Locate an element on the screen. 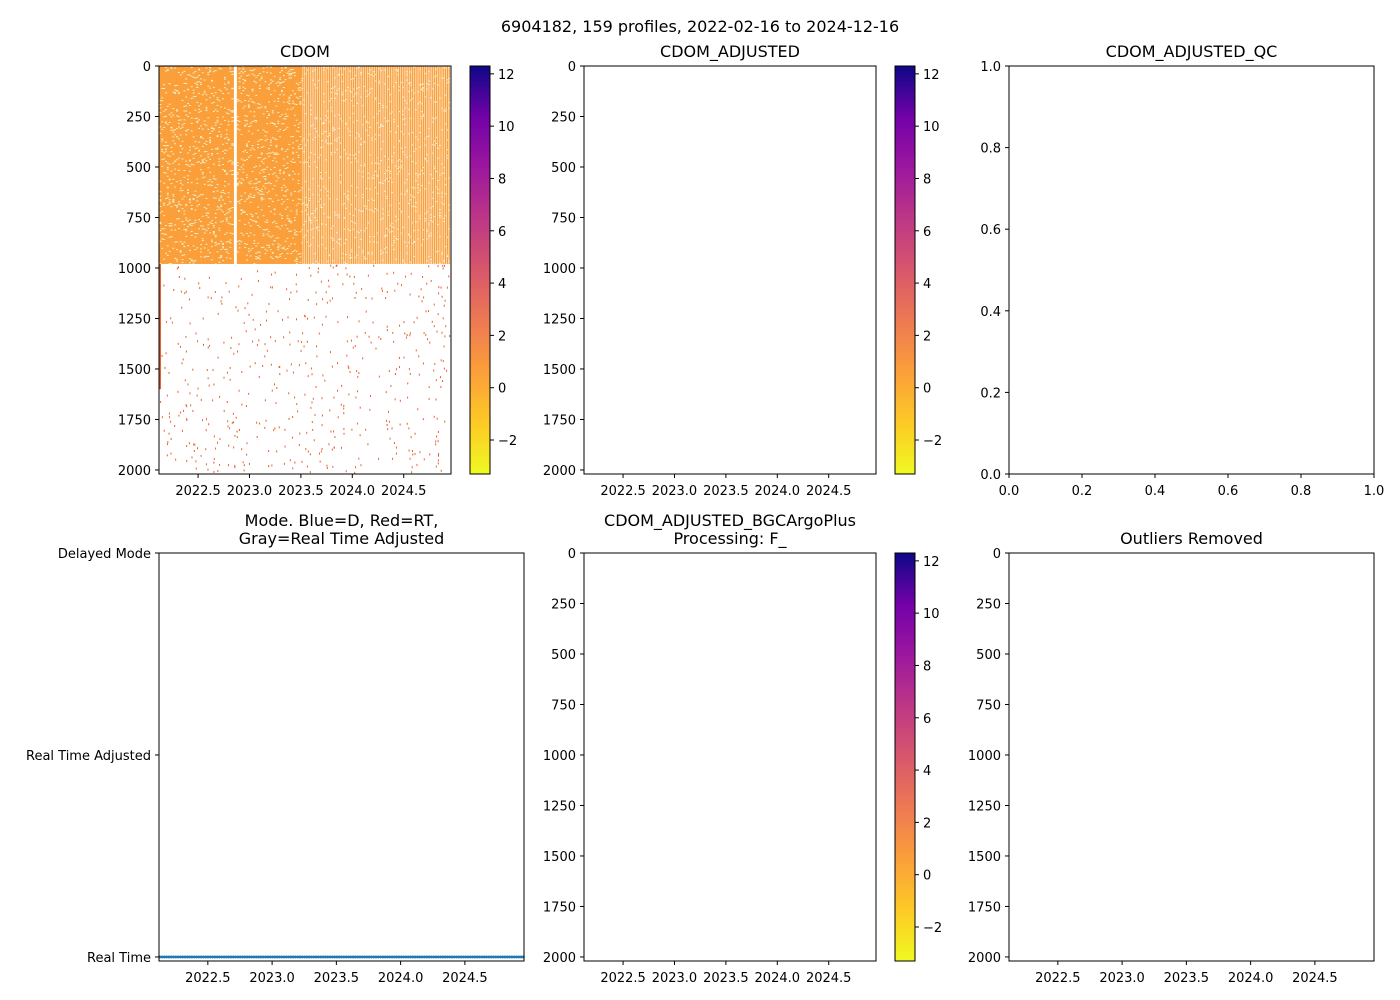  y-tick-label: 1250 is located at coordinates (559, 319).